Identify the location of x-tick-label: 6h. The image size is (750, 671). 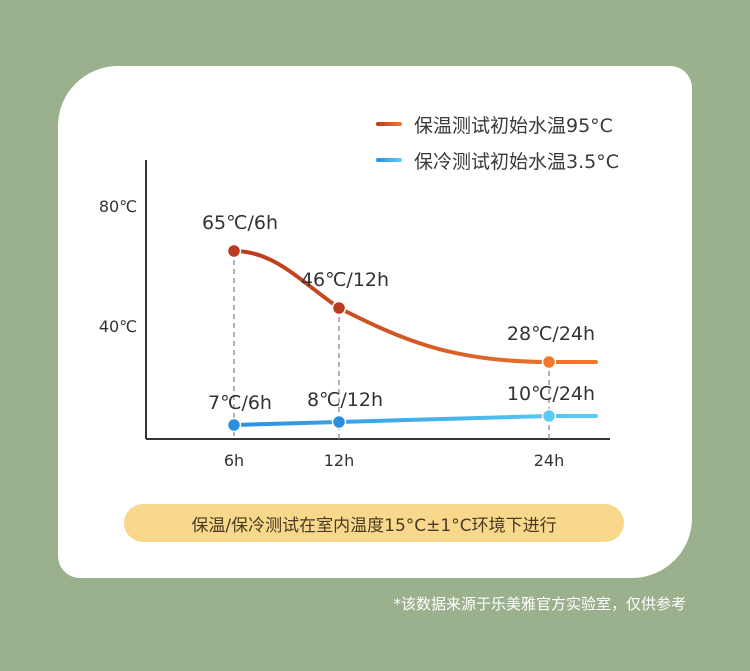
(234, 460).